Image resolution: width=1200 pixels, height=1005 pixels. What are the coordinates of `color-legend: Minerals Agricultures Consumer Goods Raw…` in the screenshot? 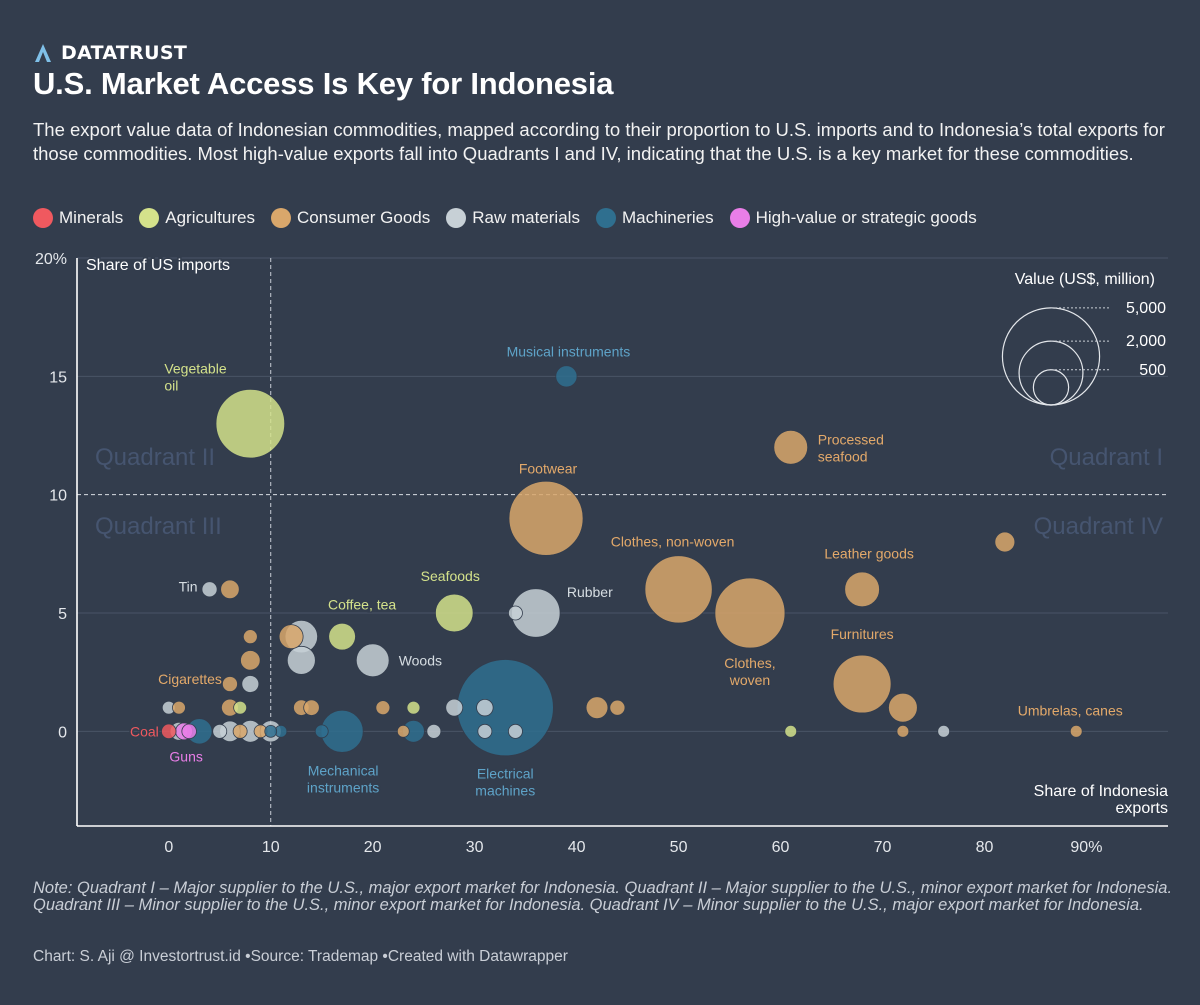 It's located at (505, 218).